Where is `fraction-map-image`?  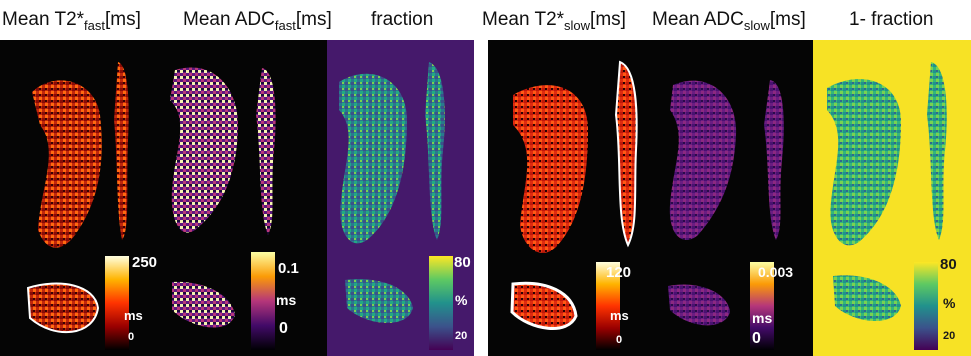
fraction-map-image is located at coordinates (392, 193).